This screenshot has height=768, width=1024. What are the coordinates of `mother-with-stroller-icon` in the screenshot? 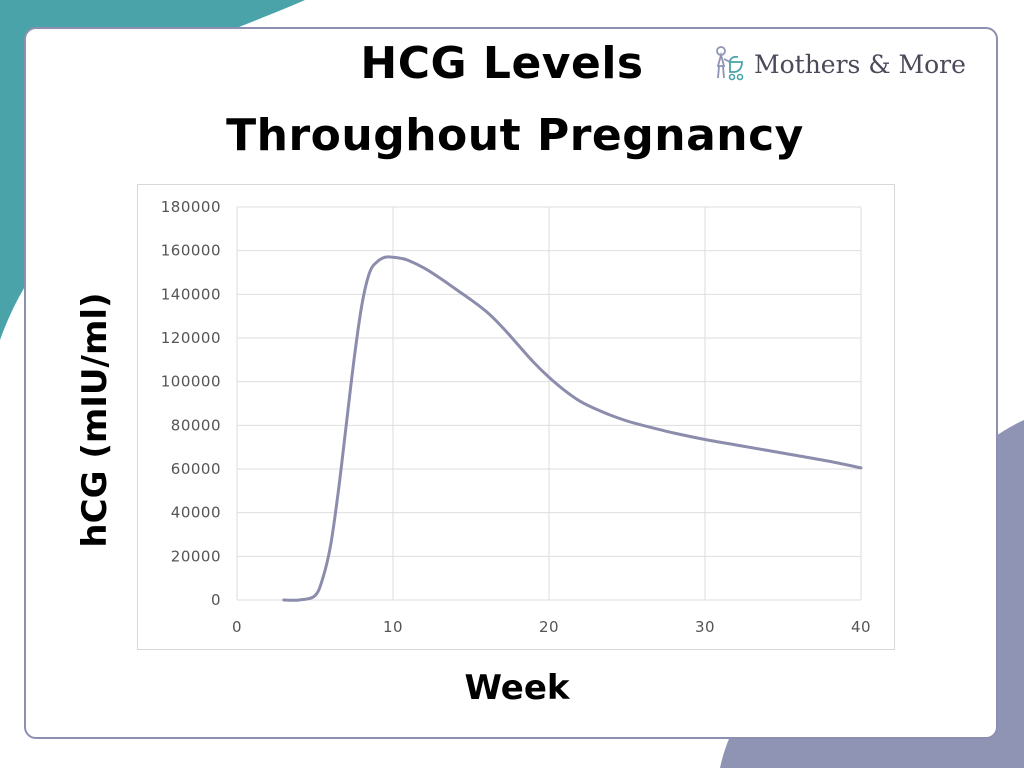 It's located at (730, 63).